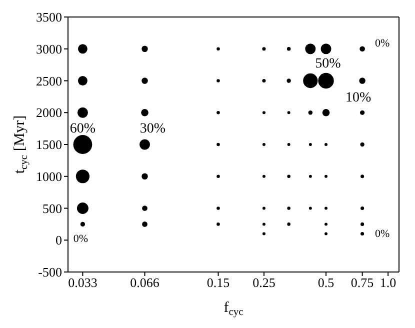 The width and height of the screenshot is (415, 328). I want to click on annotation: 60%, so click(83, 128).